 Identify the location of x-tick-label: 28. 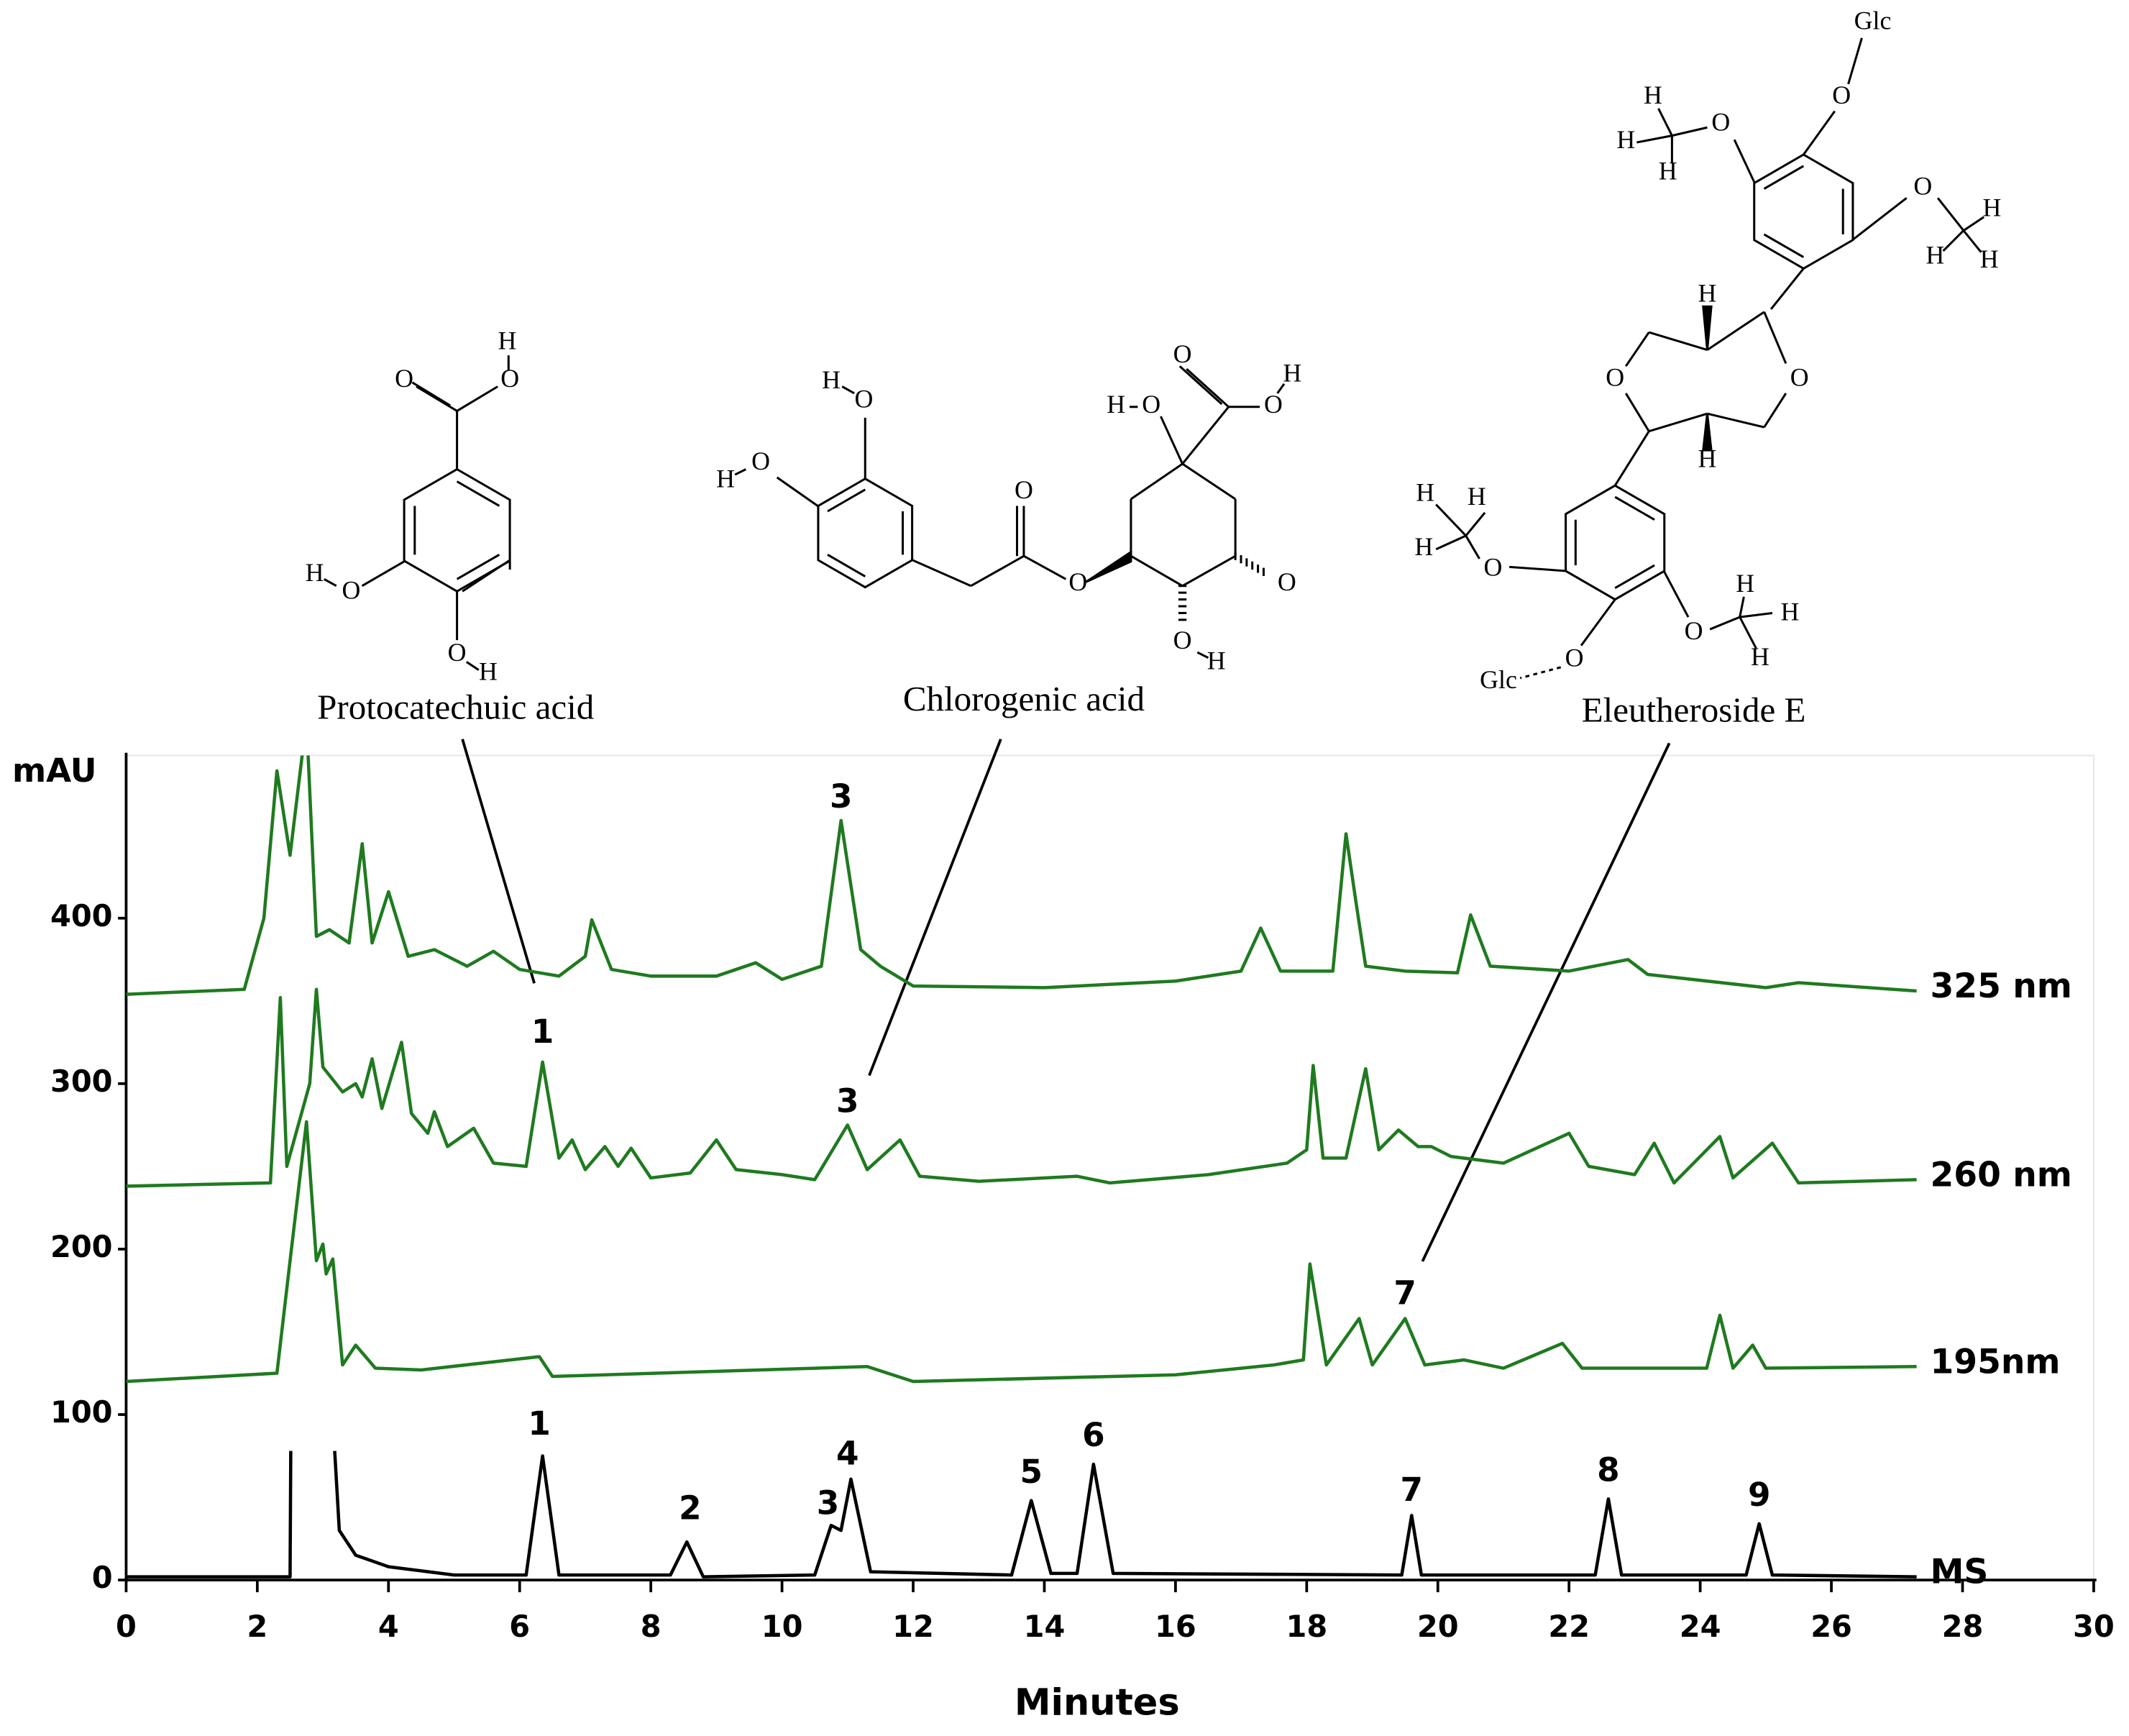
(1963, 1626).